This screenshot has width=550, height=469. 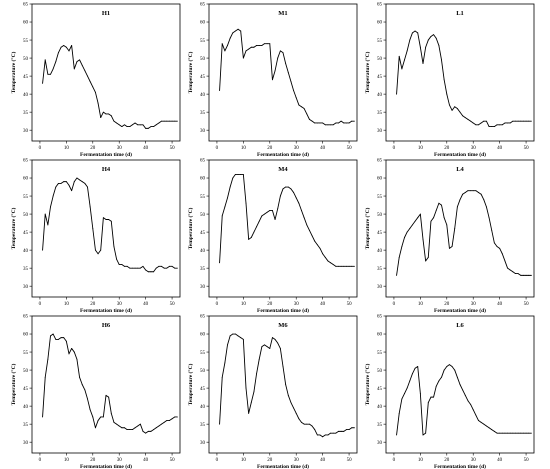 I want to click on x-tick-label: 20, so click(x=93, y=460).